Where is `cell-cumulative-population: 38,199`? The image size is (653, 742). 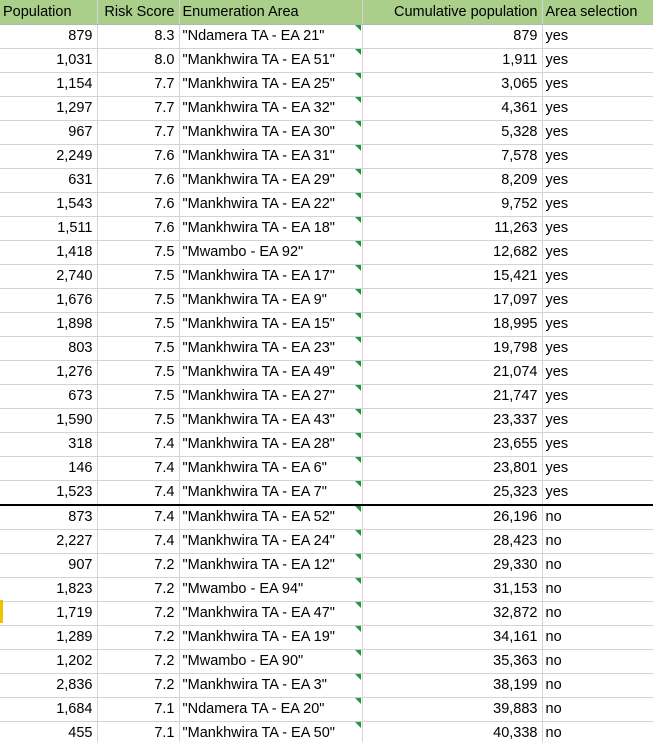 cell-cumulative-population: 38,199 is located at coordinates (452, 685).